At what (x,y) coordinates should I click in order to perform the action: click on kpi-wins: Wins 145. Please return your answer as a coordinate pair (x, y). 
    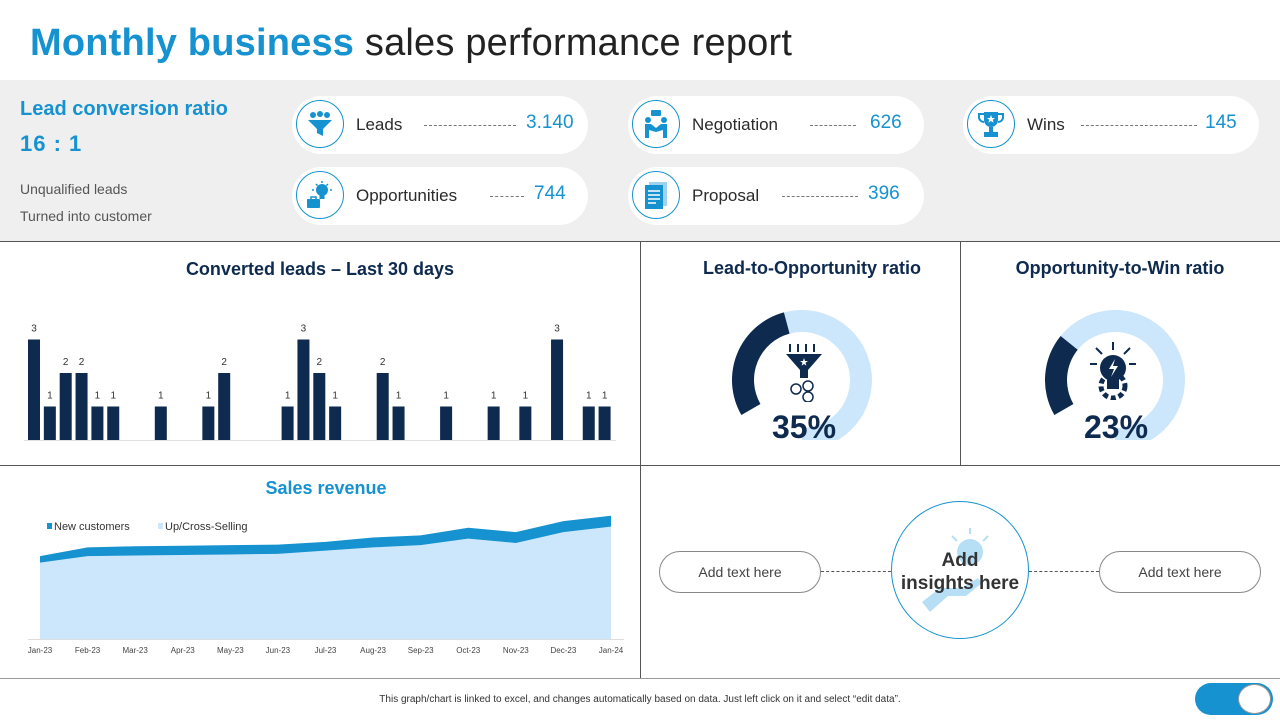
    Looking at the image, I should click on (1111, 125).